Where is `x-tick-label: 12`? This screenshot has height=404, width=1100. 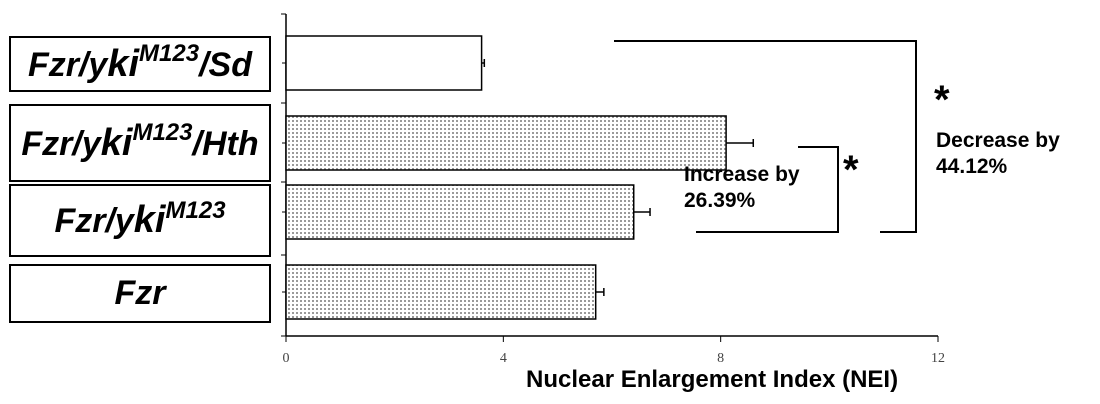
x-tick-label: 12 is located at coordinates (938, 358).